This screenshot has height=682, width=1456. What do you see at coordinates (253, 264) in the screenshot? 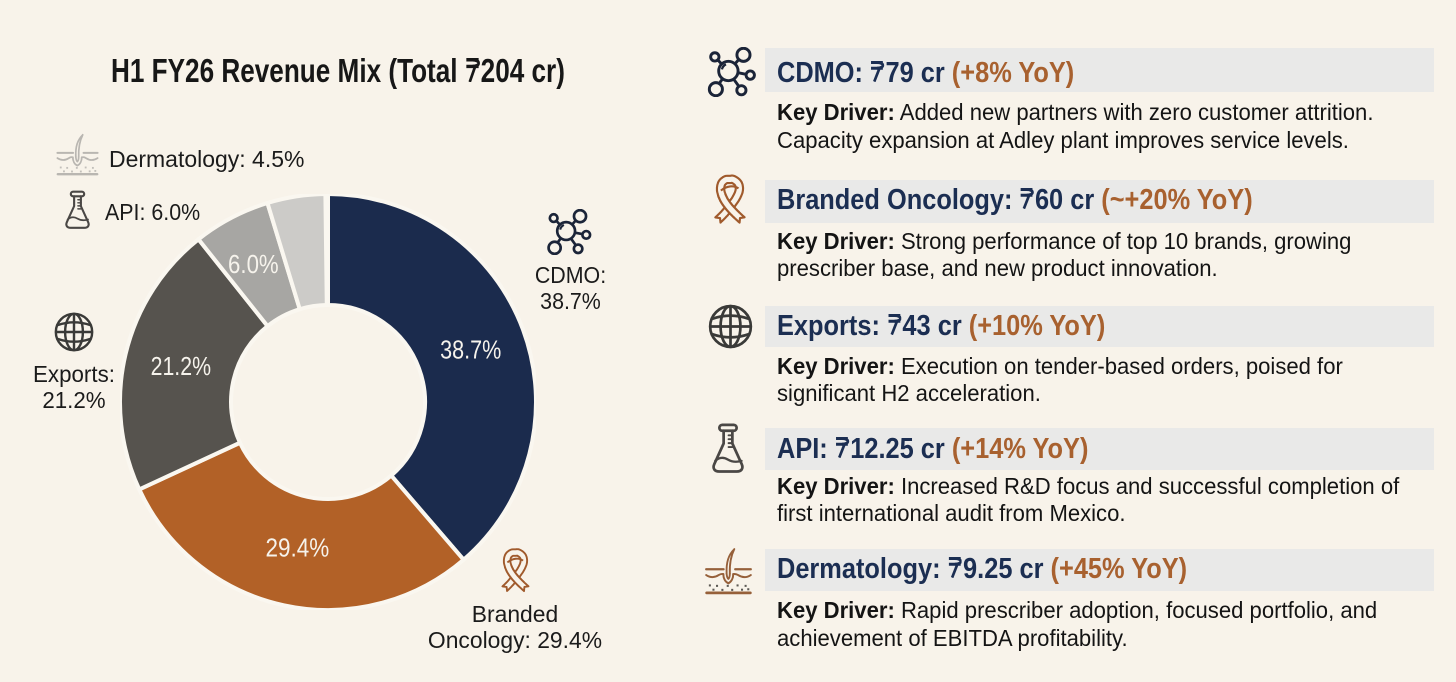
I see `svg-text: 6.0%` at bounding box center [253, 264].